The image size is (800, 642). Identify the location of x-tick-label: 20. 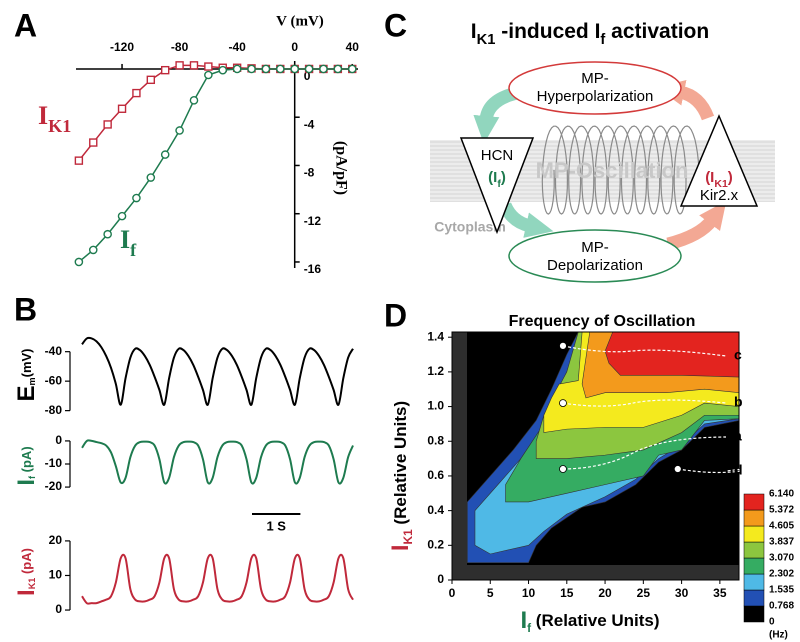
(605, 593).